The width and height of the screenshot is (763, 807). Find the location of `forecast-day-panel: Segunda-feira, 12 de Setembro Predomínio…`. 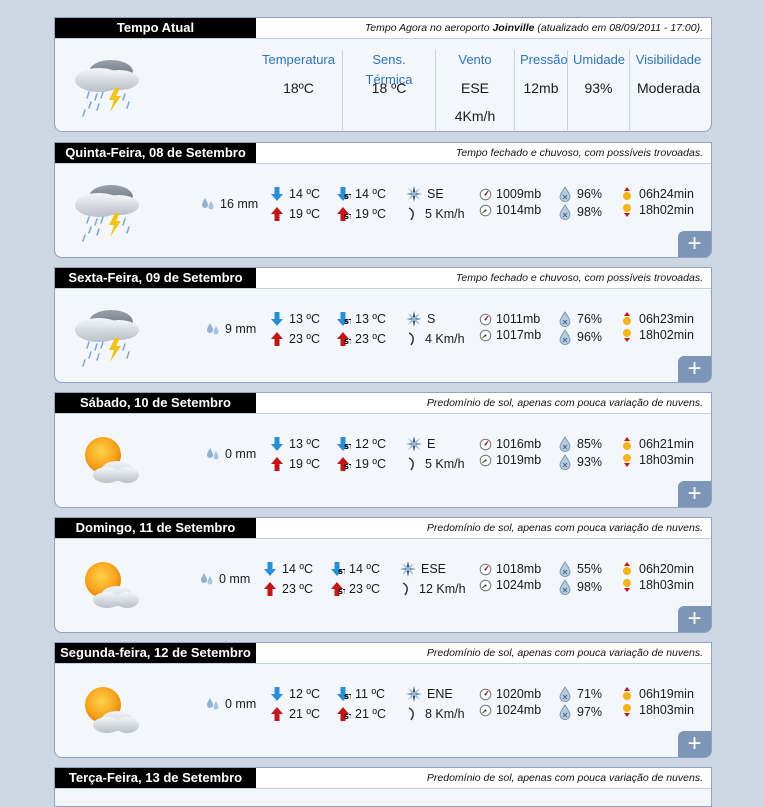

forecast-day-panel: Segunda-feira, 12 de Setembro Predomínio… is located at coordinates (383, 700).